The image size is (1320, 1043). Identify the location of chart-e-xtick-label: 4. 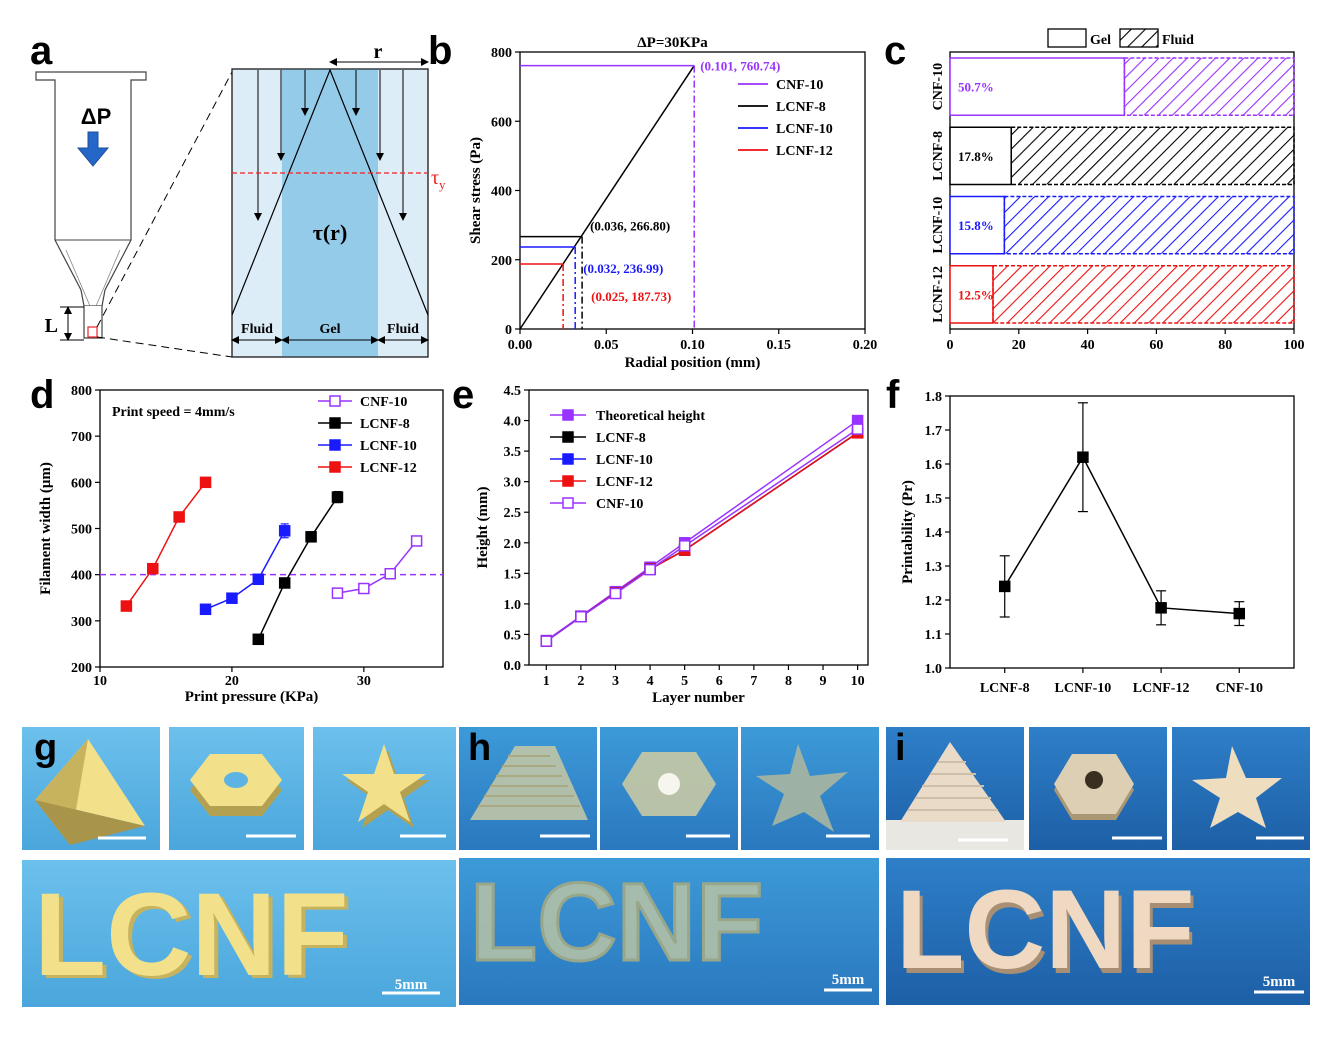
(650, 681).